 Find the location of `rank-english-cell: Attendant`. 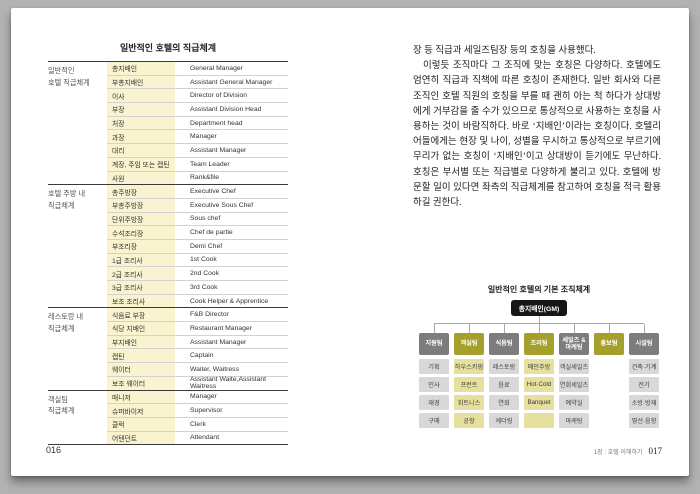

rank-english-cell: Attendant is located at coordinates (205, 438).